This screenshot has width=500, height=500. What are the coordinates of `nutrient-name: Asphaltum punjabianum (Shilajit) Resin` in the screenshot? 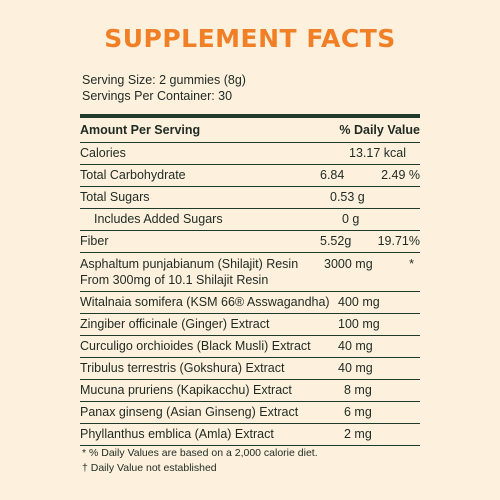 It's located at (189, 264).